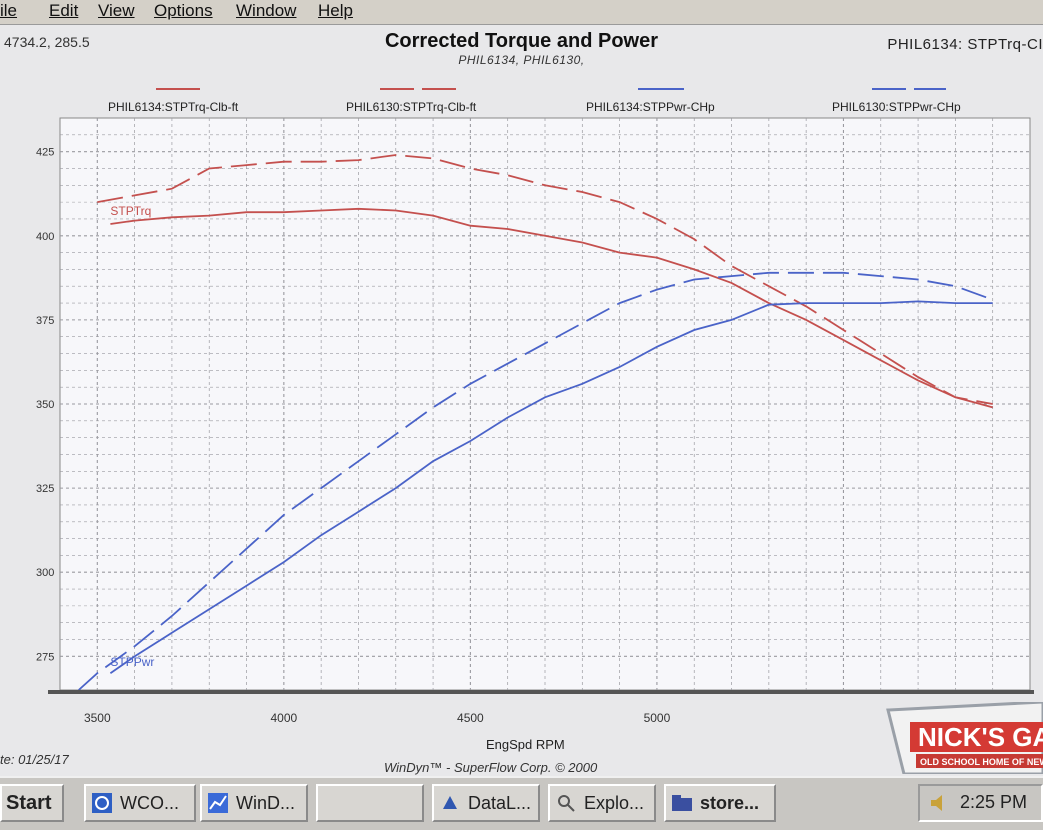 The height and width of the screenshot is (830, 1043). I want to click on taskbar-item-blank, so click(370, 803).